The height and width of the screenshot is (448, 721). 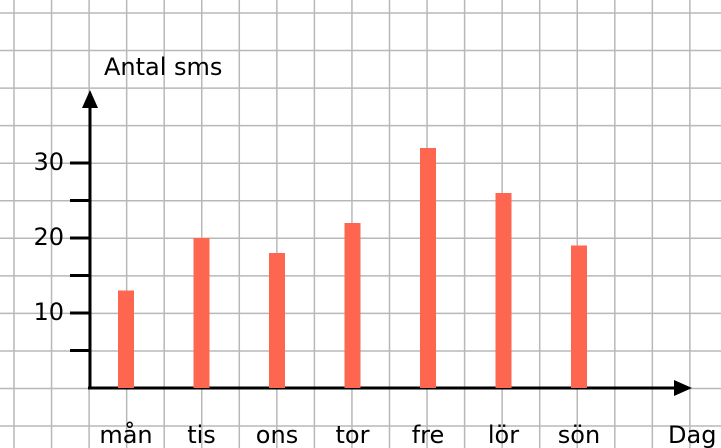 I want to click on y-axis-label: Antal sms, so click(x=163, y=67).